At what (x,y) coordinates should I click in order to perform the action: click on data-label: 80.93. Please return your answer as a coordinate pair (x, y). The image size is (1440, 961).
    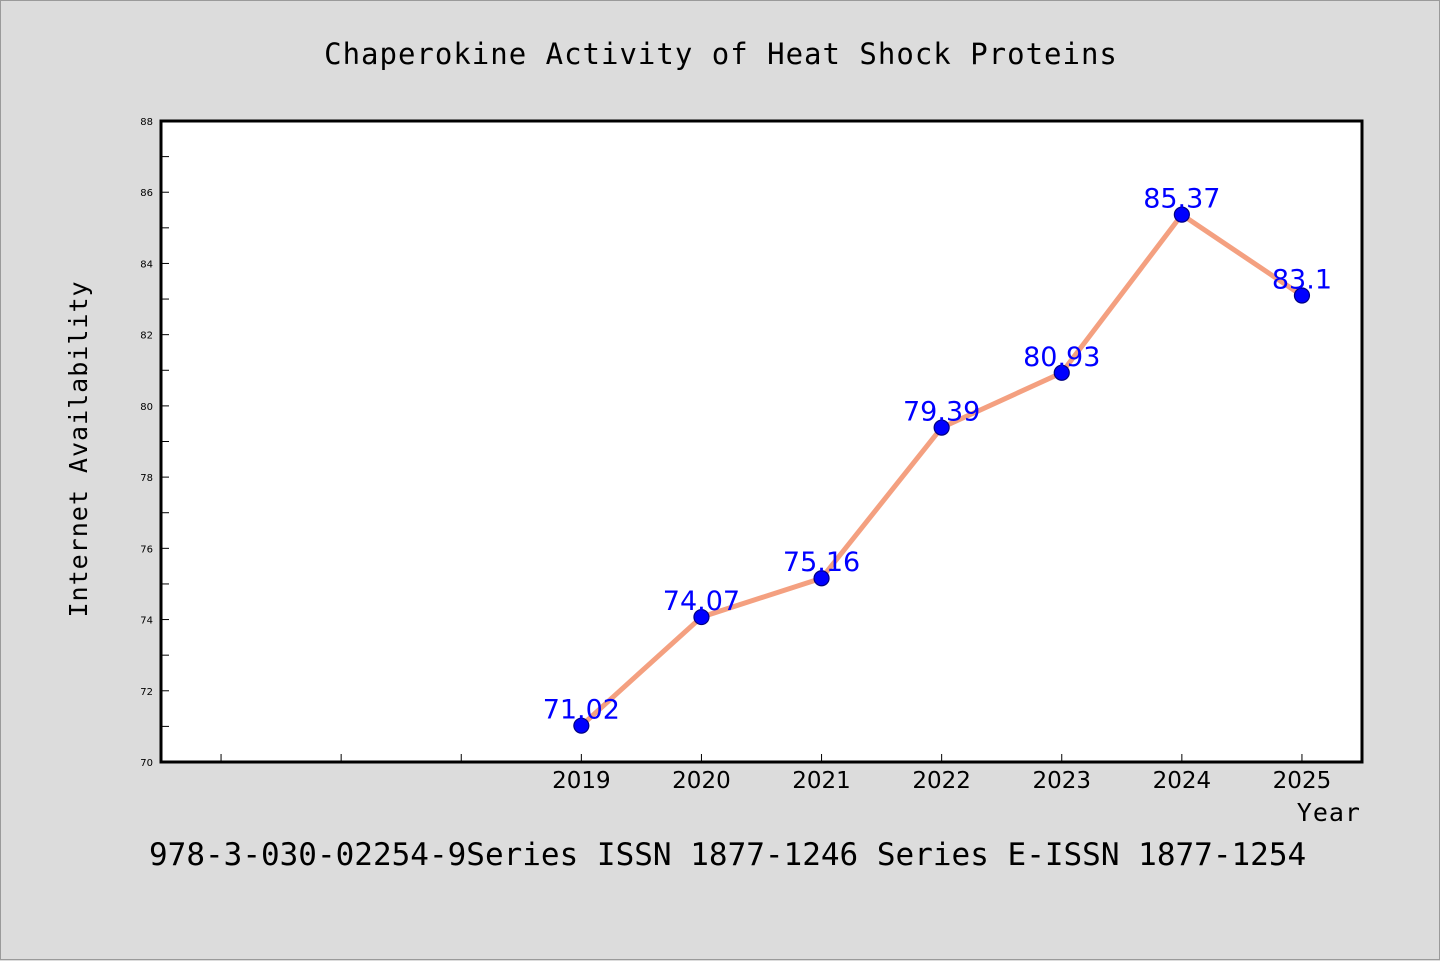
    Looking at the image, I should click on (1061, 357).